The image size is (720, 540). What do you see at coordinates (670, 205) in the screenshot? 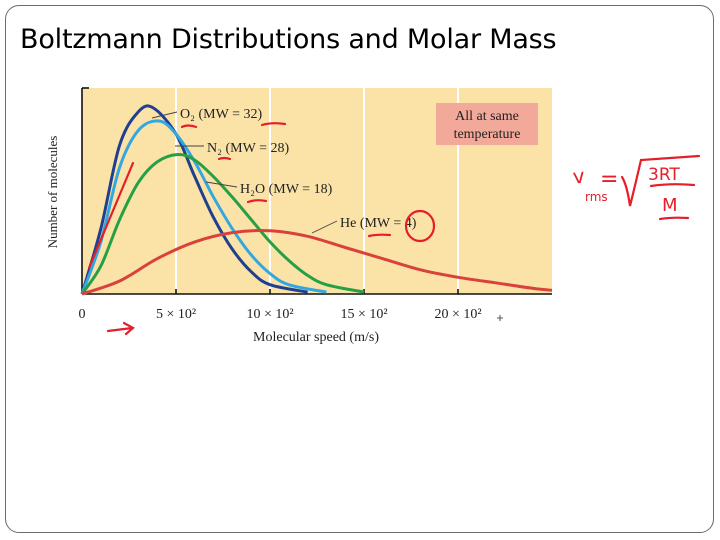
I see `ink-denominator: M` at bounding box center [670, 205].